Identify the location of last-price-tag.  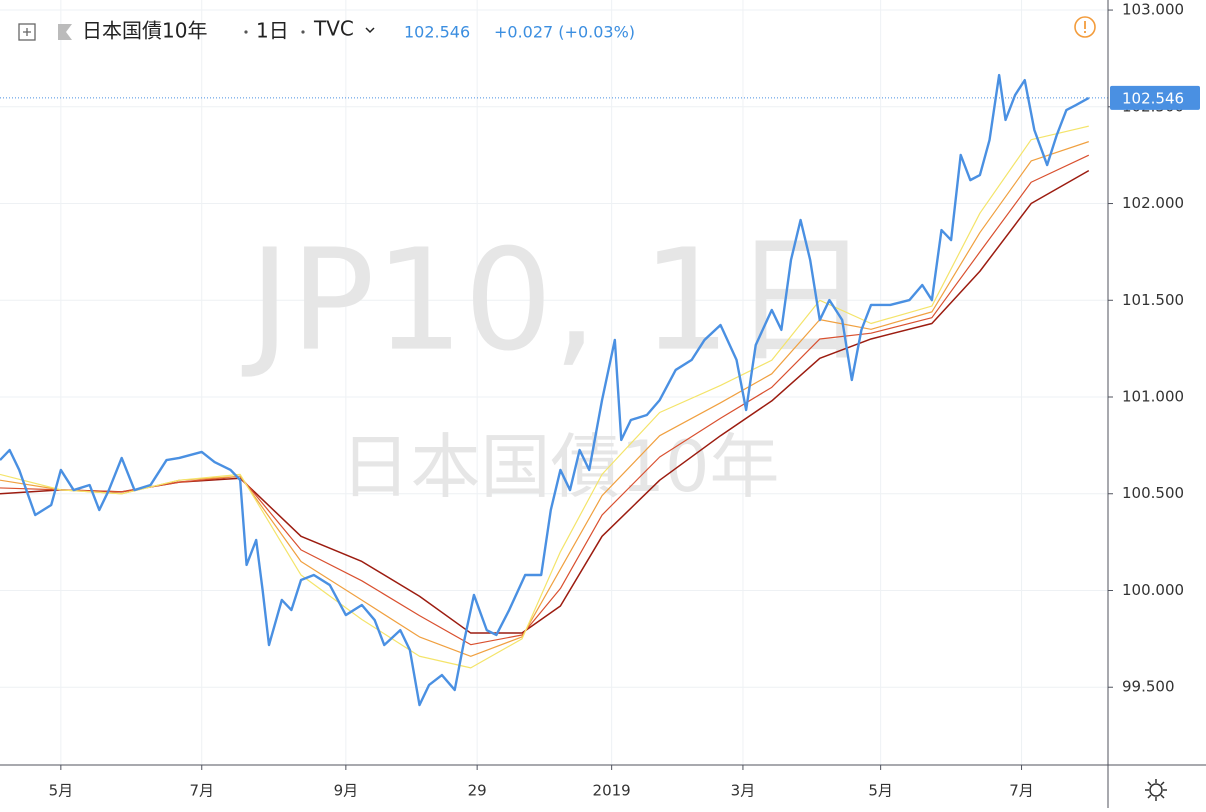
(1155, 97).